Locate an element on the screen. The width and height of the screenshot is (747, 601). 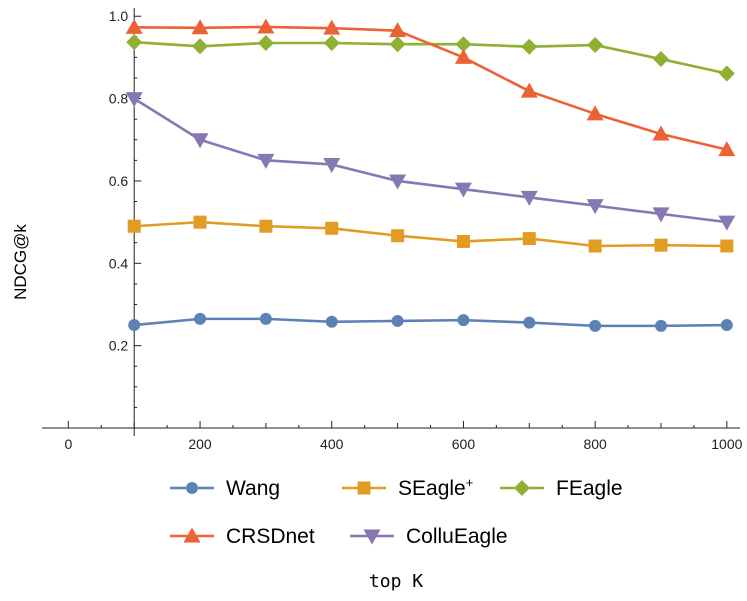
series-seagle is located at coordinates (430, 234).